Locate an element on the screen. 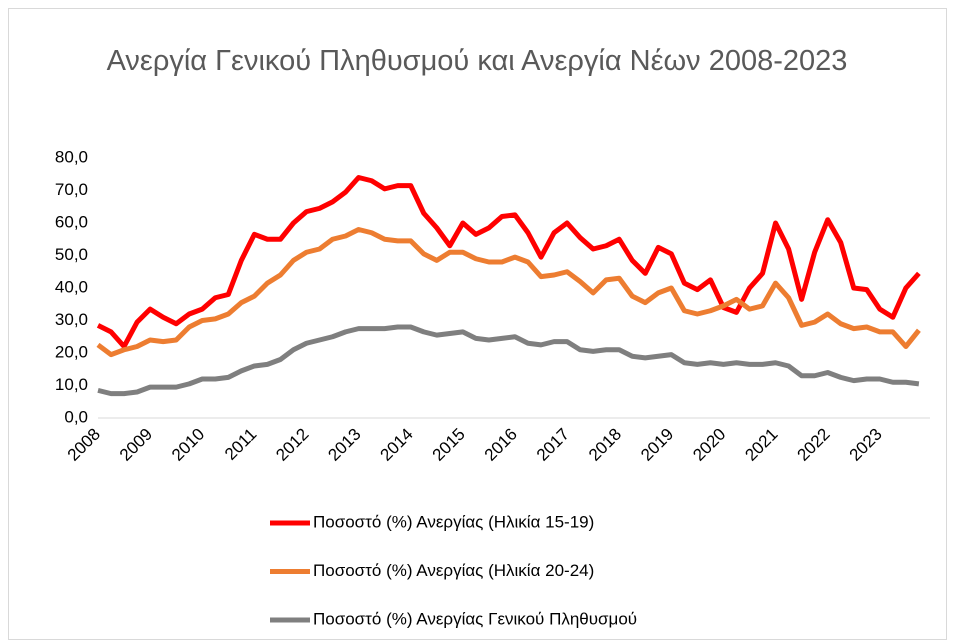  x-tick-label: 2023 is located at coordinates (866, 445).